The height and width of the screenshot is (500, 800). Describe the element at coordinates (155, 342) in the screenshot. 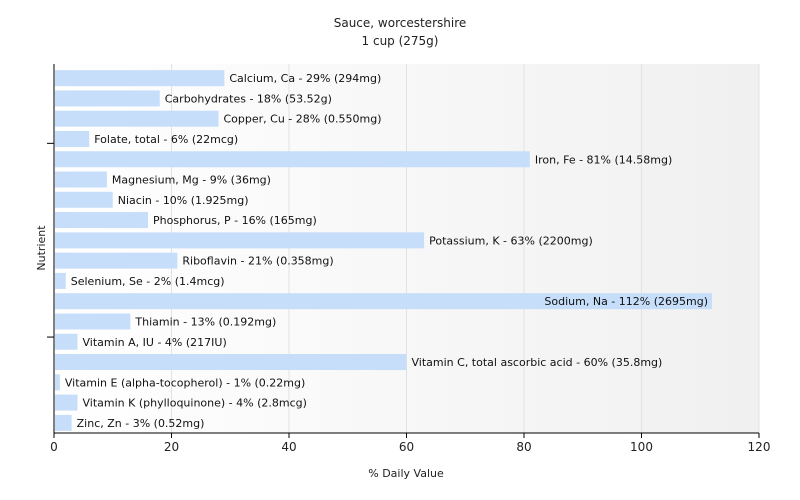

I see `bar-label: Vitamin A, IU - 4% (217IU)` at that location.